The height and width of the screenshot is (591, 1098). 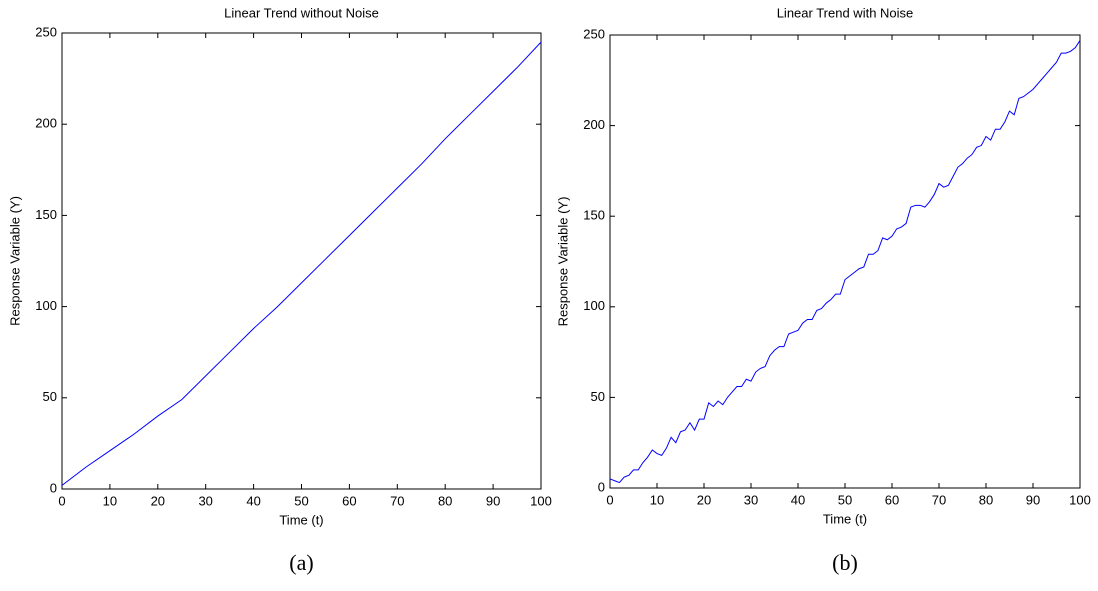 What do you see at coordinates (845, 562) in the screenshot?
I see `caption: (b)` at bounding box center [845, 562].